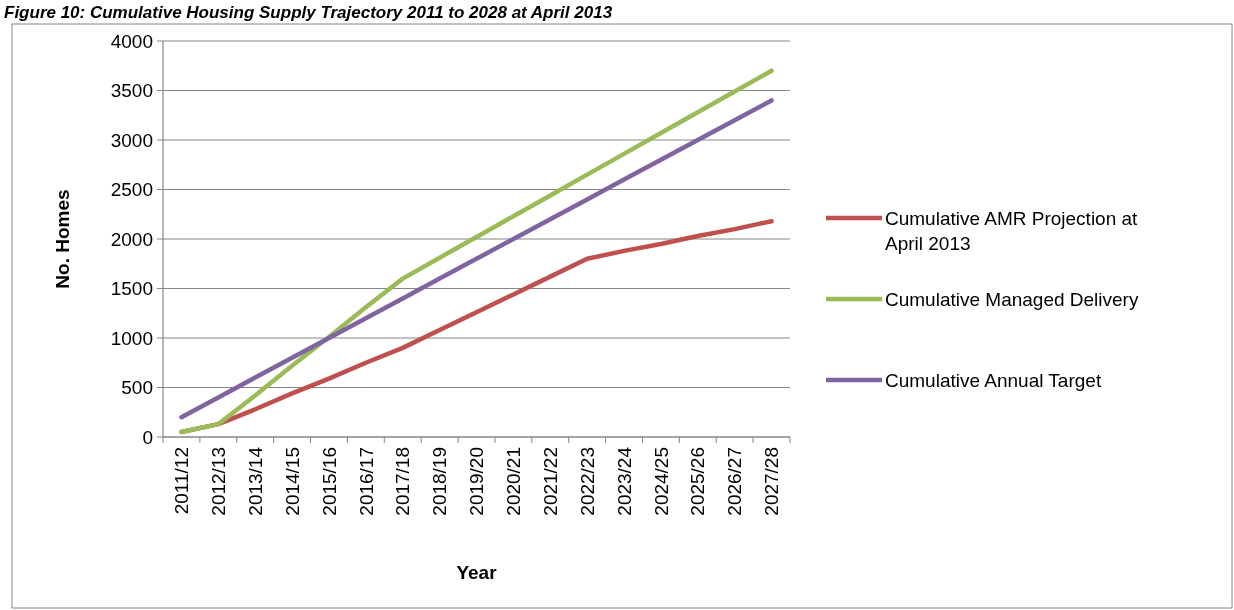  I want to click on x-tick-label: 2015/16, so click(329, 481).